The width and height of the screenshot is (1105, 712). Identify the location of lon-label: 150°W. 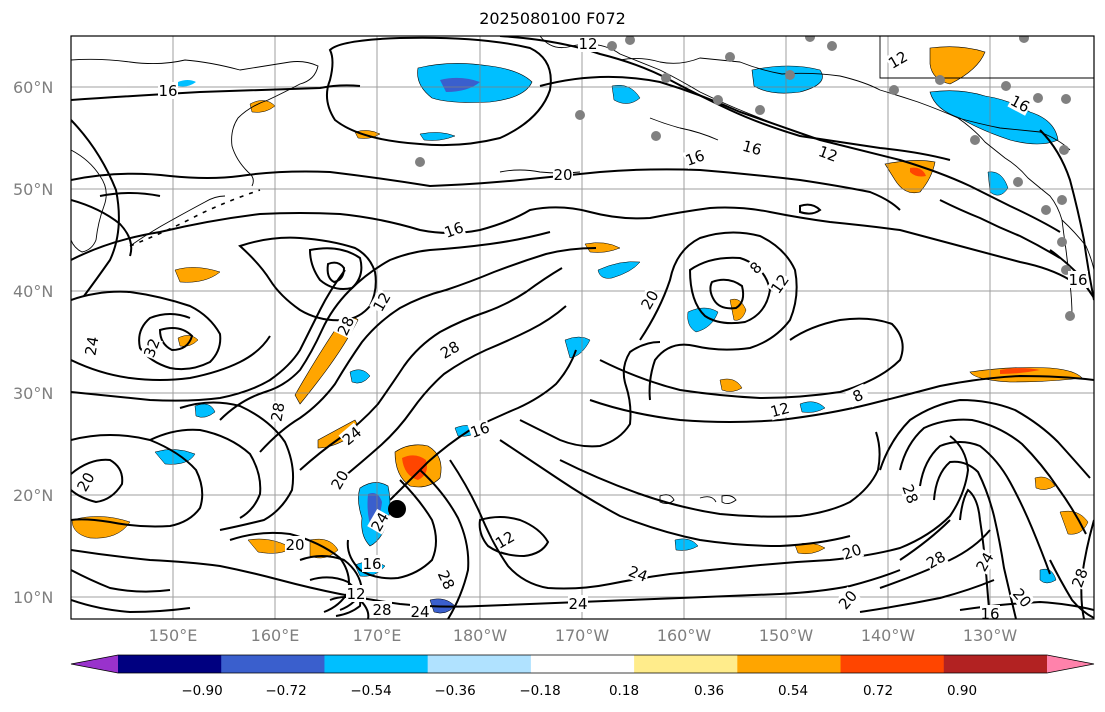
(786, 635).